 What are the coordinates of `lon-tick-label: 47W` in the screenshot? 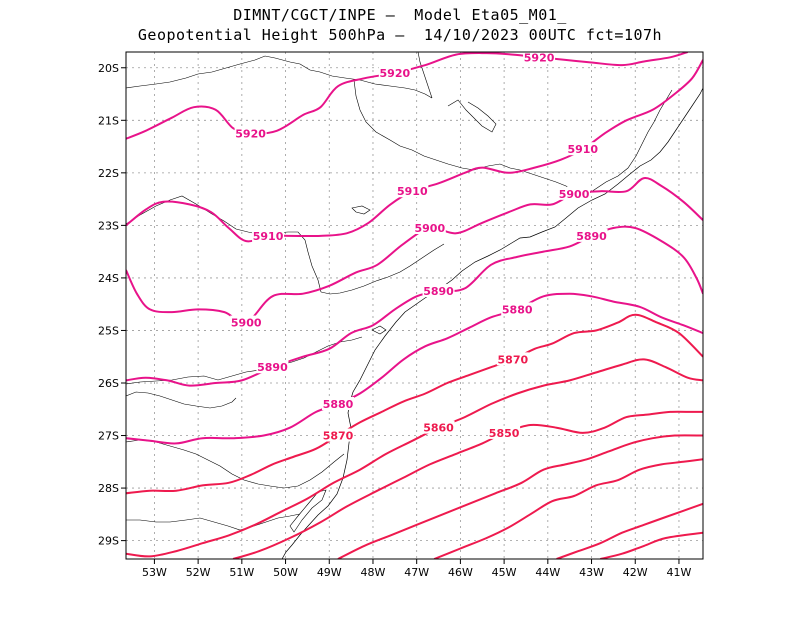 It's located at (416, 572).